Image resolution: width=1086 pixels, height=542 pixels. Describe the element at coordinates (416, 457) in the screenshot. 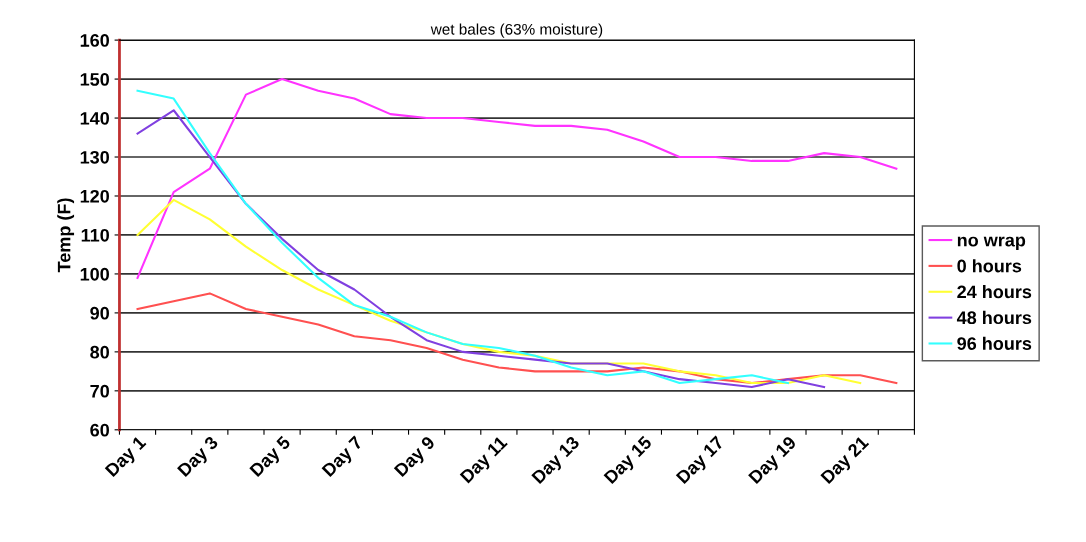

I see `x-tick-label: Day 9` at that location.